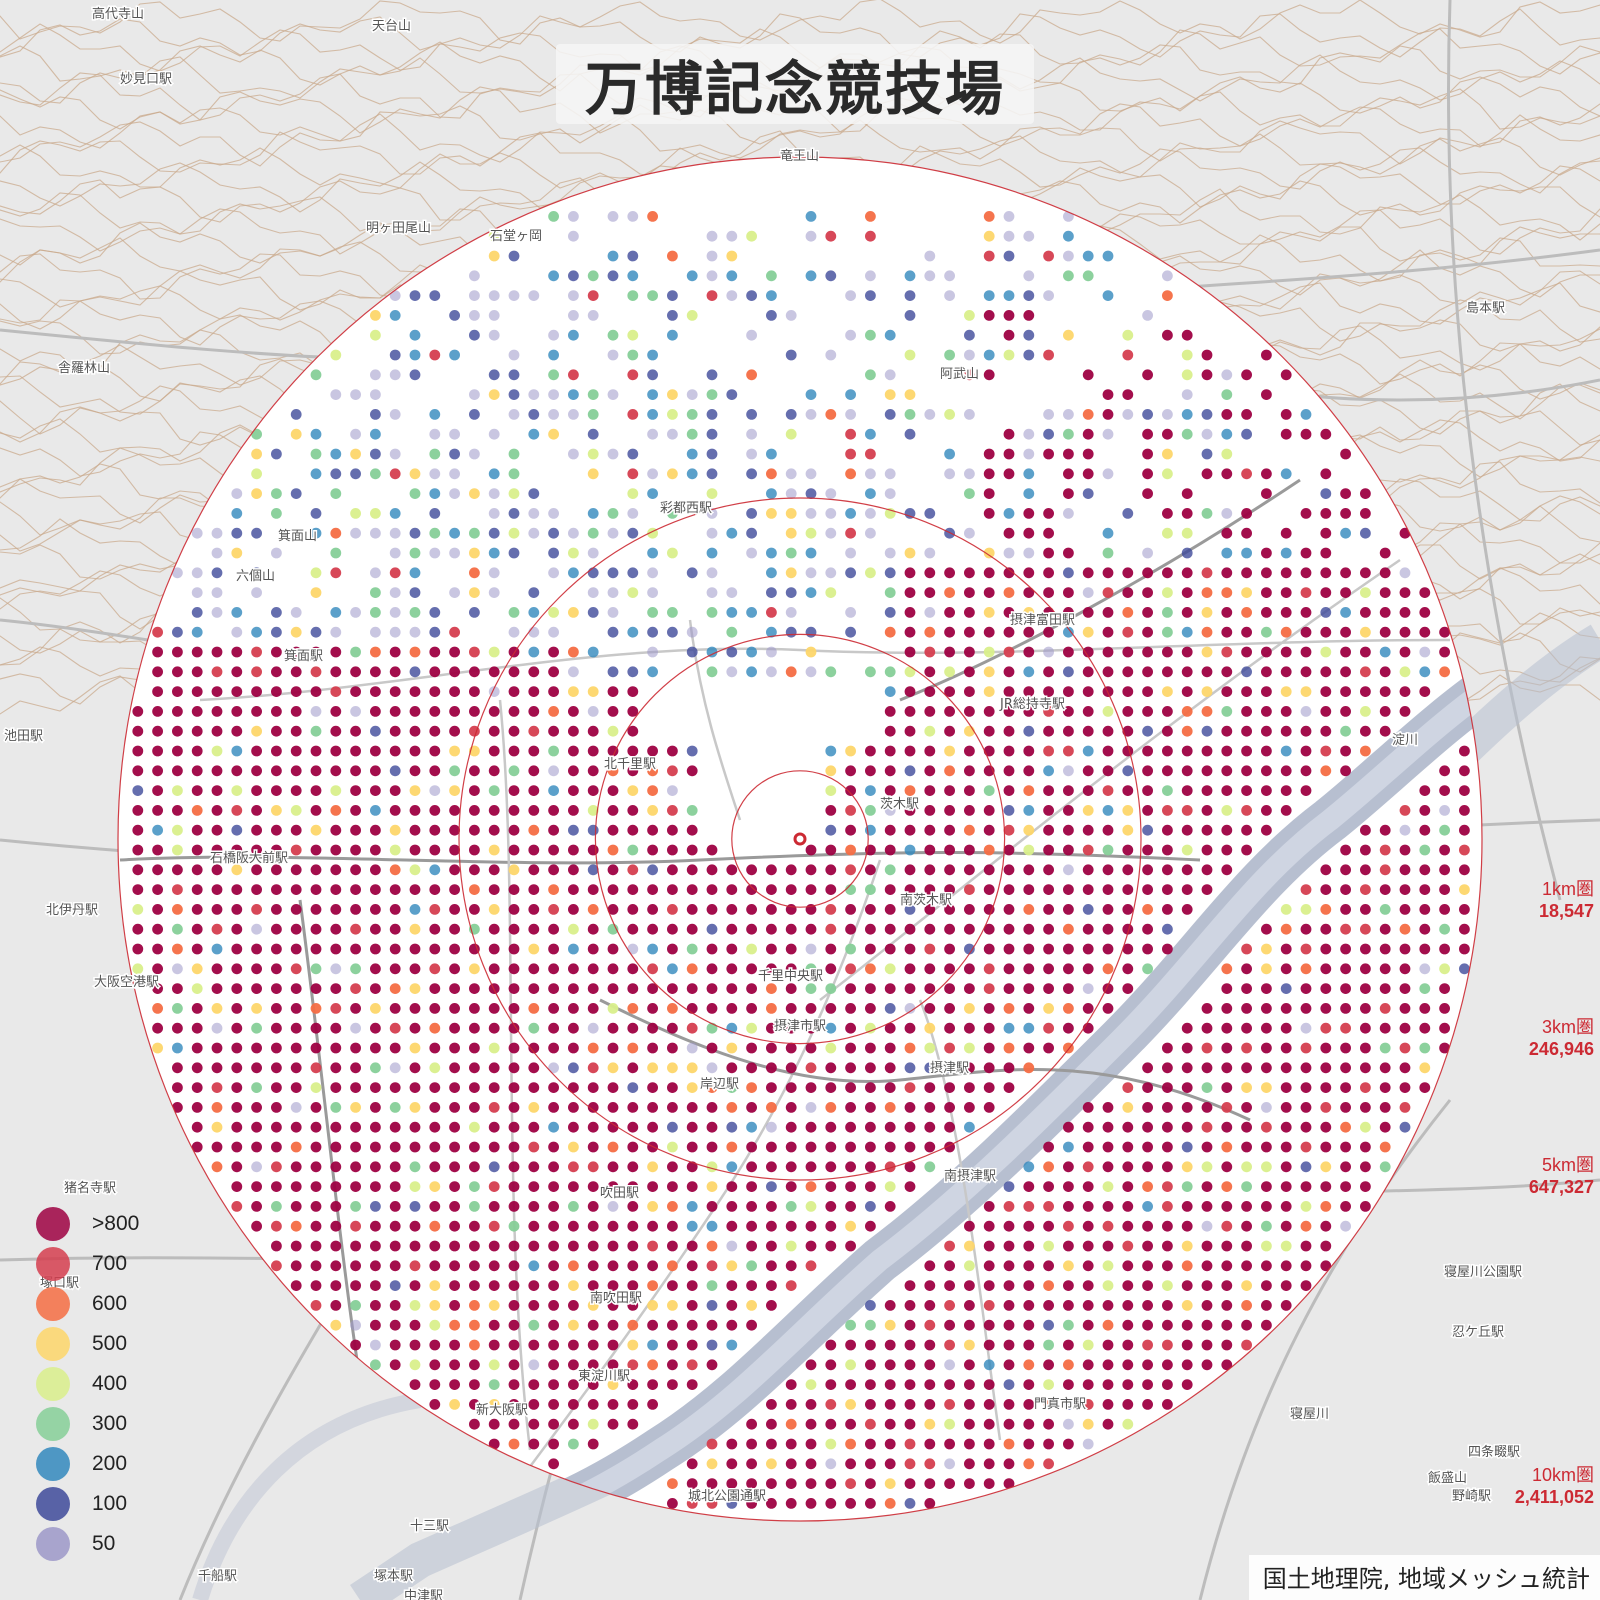 The image size is (1600, 1600). What do you see at coordinates (126, 982) in the screenshot?
I see `place-label: 大阪空港駅` at bounding box center [126, 982].